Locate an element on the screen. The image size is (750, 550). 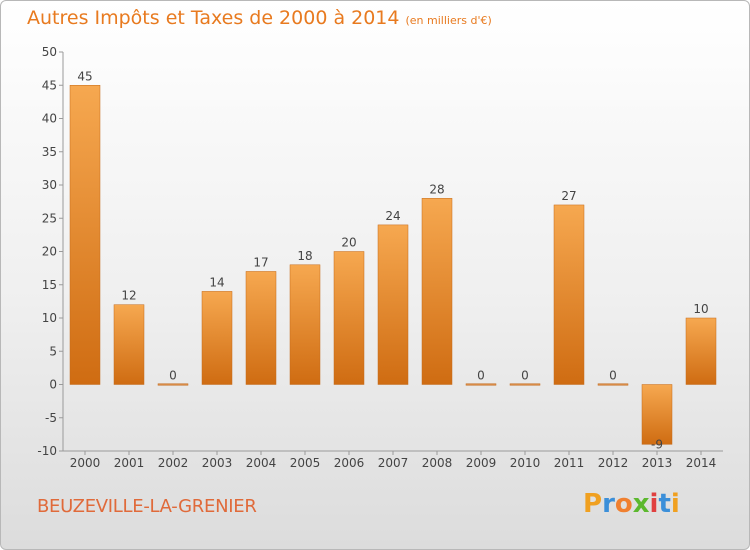
y-tick-label: -5 is located at coordinates (51, 418).